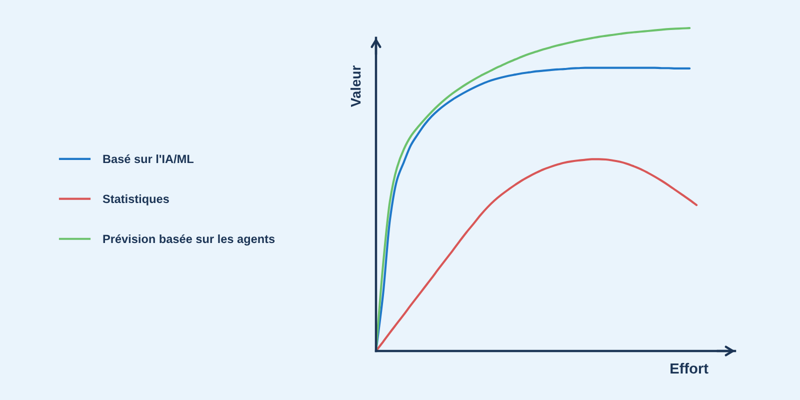 The height and width of the screenshot is (400, 800). What do you see at coordinates (189, 240) in the screenshot?
I see `legend-label: Prévision basée sur les agents` at bounding box center [189, 240].